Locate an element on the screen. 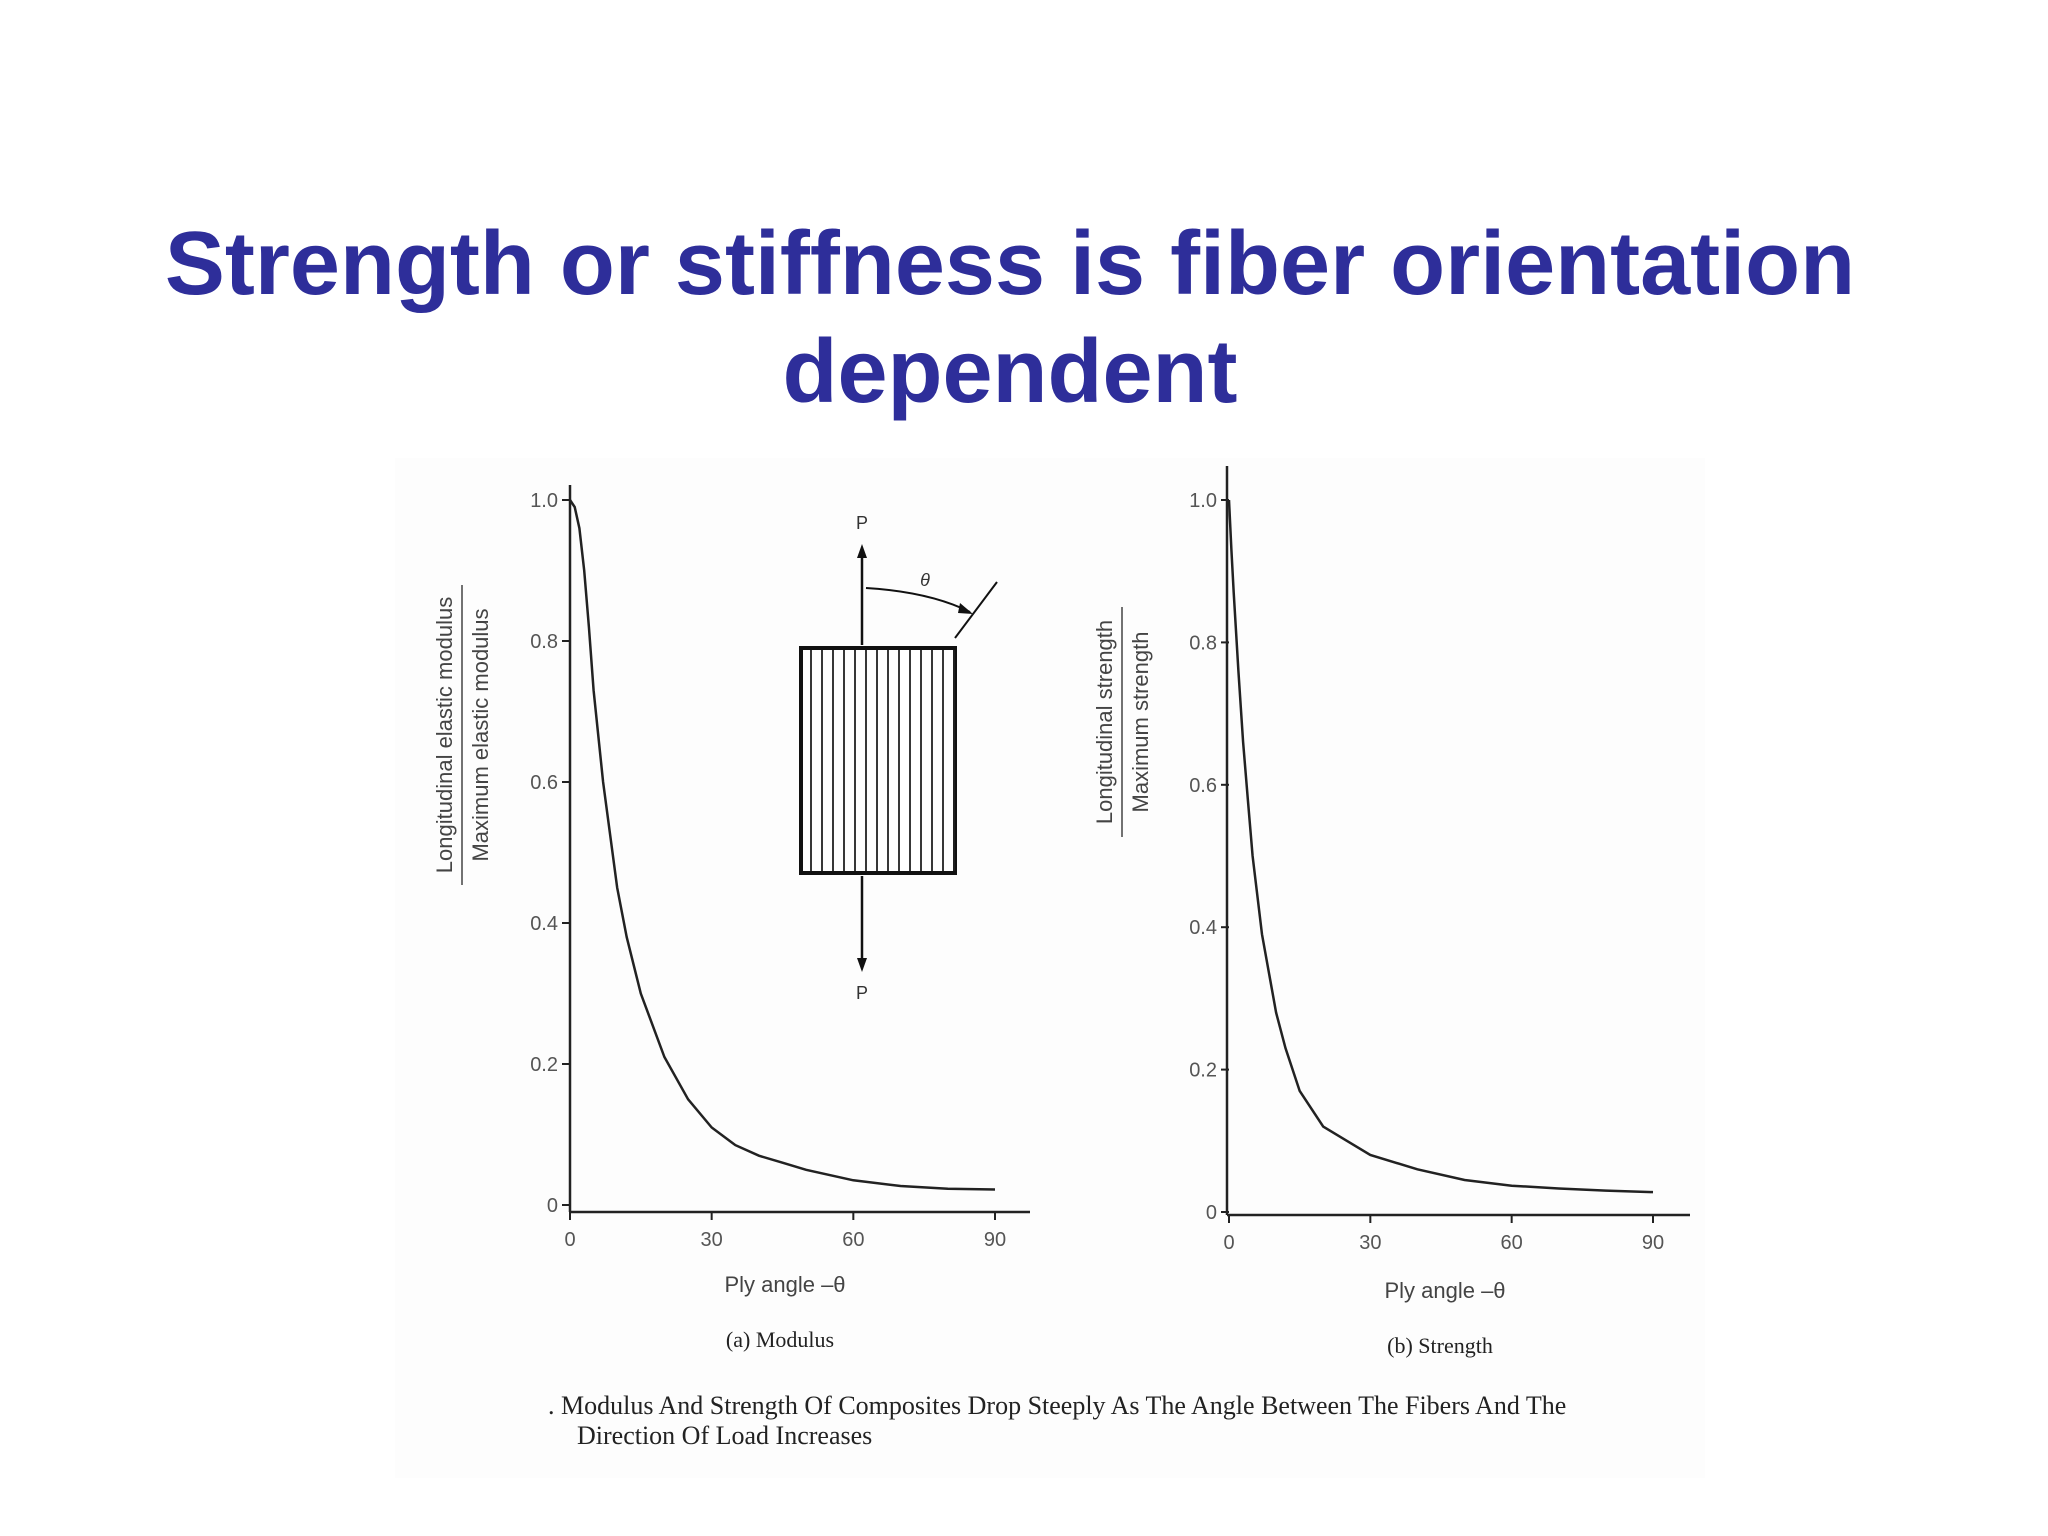 The image size is (2048, 1536). modulus-curve is located at coordinates (782, 845).